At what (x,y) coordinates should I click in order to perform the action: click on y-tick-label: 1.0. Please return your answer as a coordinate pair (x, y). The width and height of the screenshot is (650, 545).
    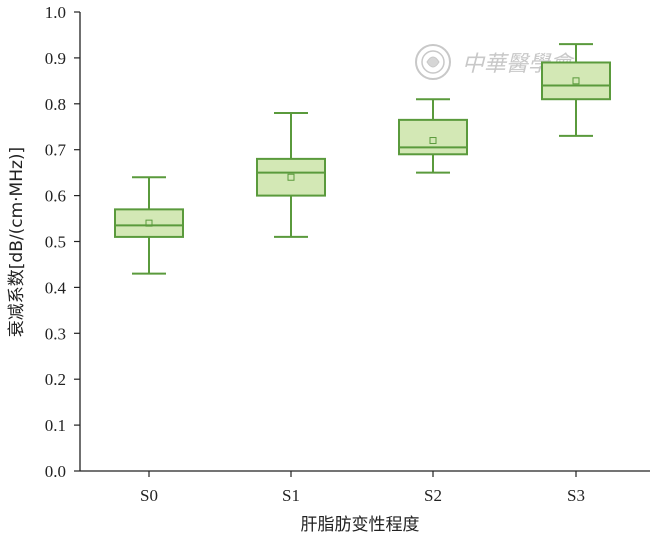
    Looking at the image, I should click on (55, 12).